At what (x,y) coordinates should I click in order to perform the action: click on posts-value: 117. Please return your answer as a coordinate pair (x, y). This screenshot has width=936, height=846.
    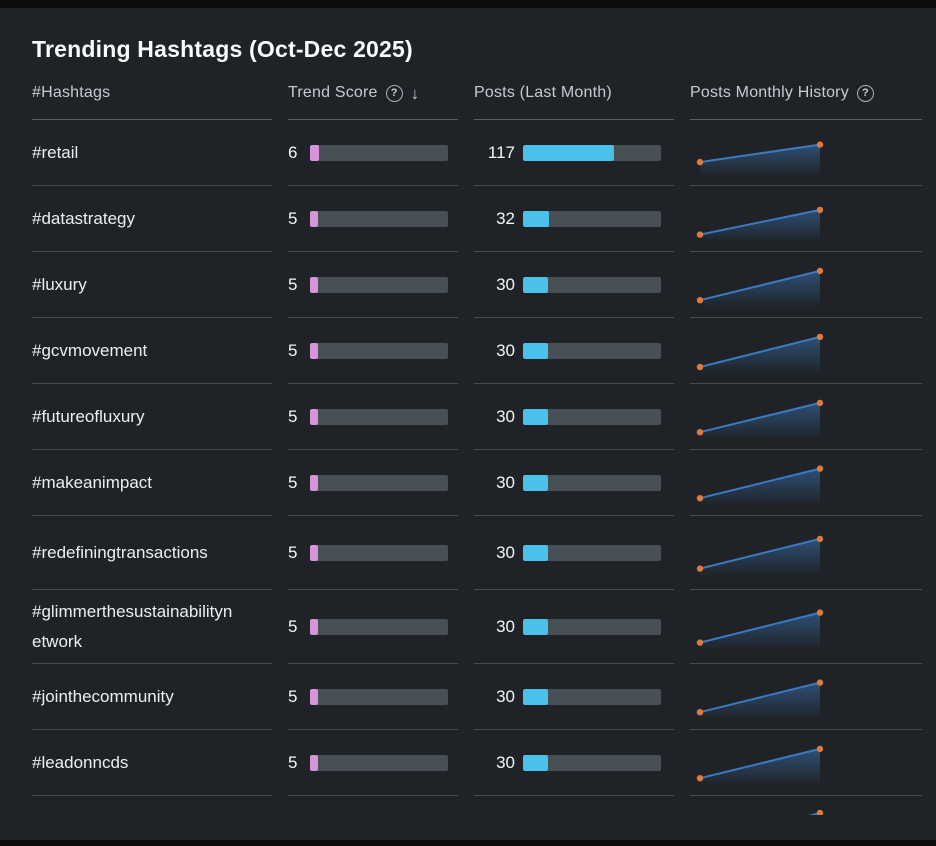
    Looking at the image, I should click on (501, 152).